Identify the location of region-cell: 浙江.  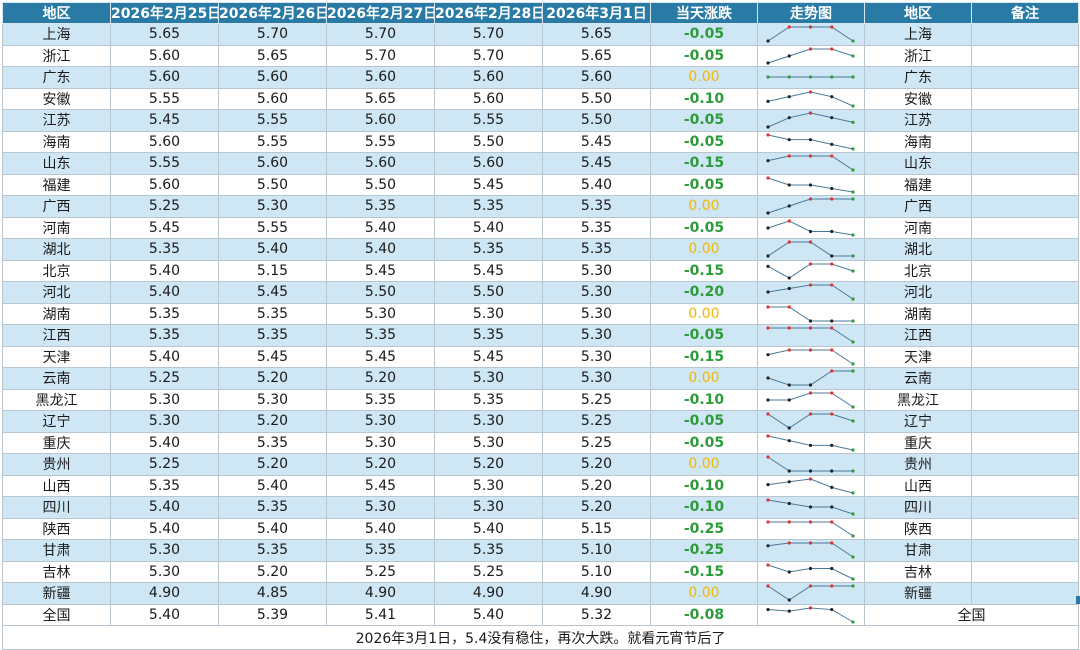
(56, 55).